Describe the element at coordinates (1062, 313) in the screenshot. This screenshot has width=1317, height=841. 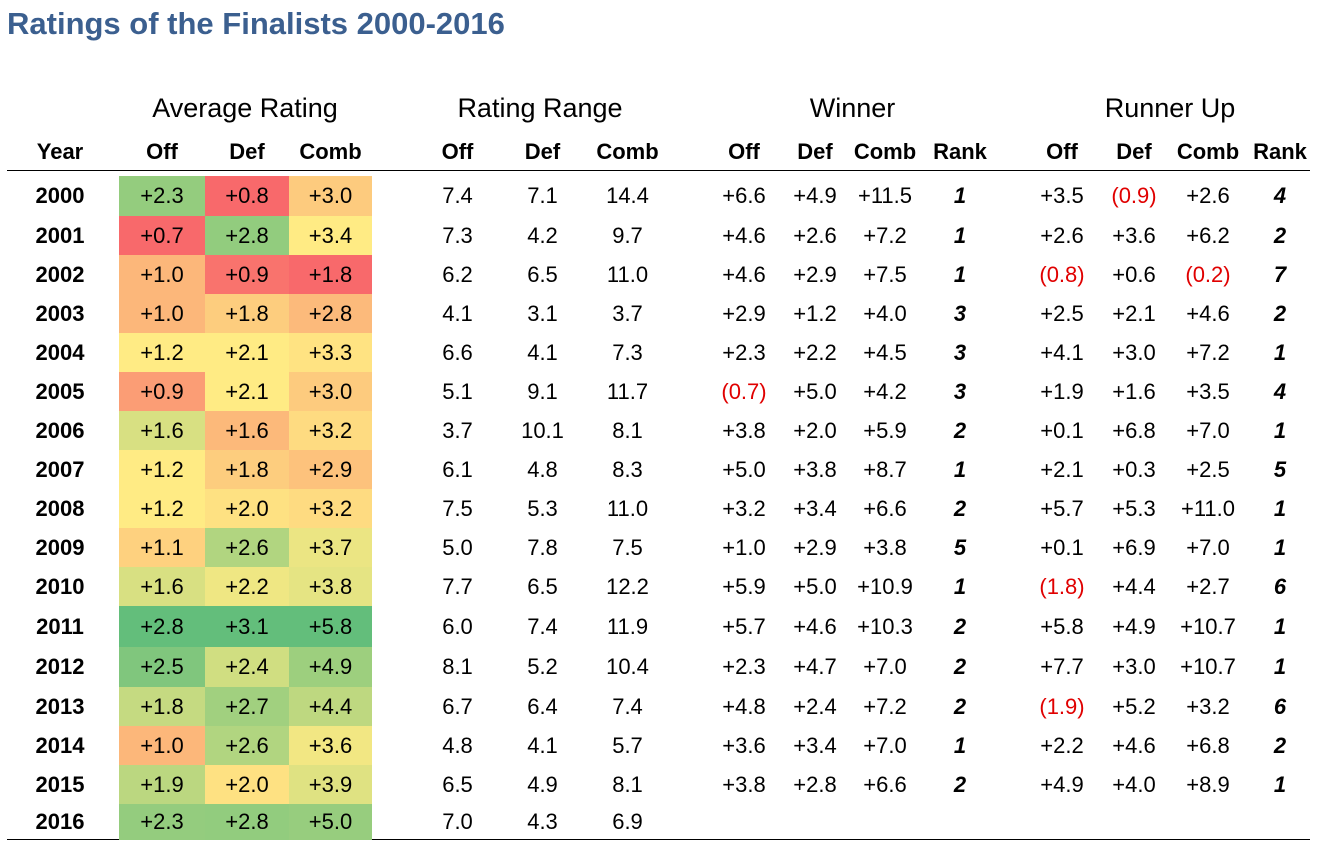
I see `runner-off-cell: +2.5` at that location.